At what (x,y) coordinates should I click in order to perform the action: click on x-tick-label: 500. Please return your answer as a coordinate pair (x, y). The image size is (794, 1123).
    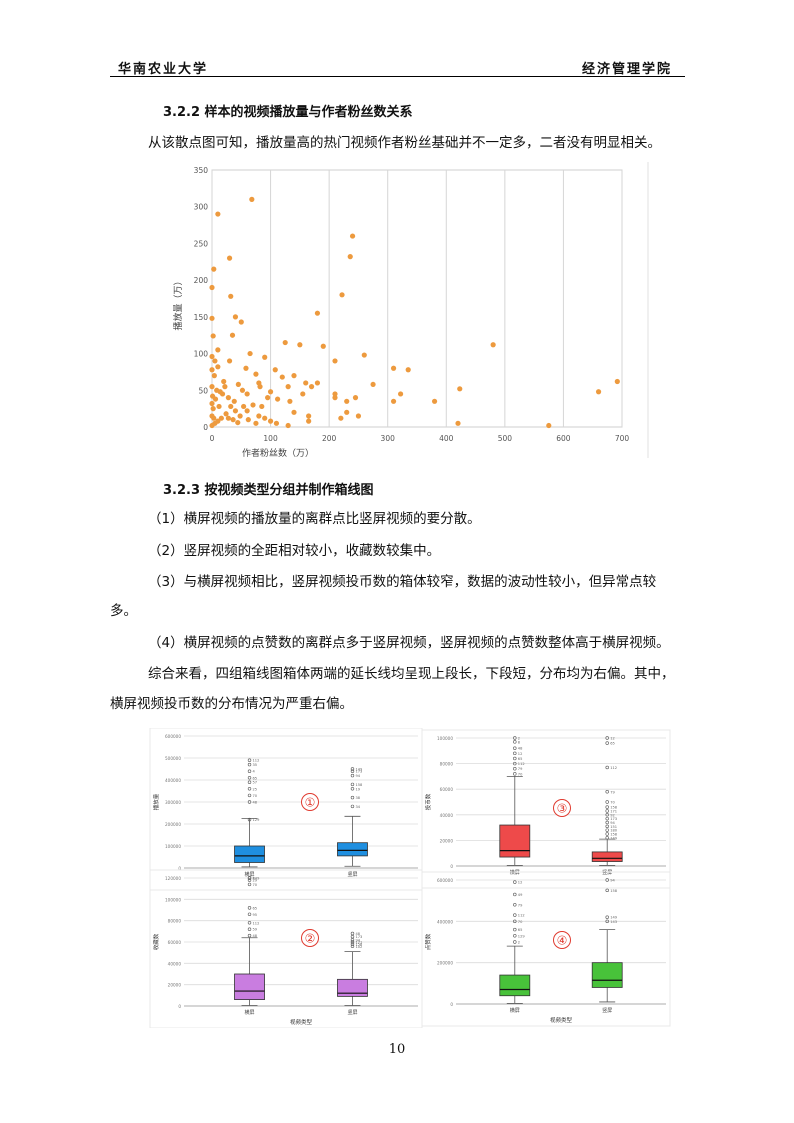
    Looking at the image, I should click on (505, 438).